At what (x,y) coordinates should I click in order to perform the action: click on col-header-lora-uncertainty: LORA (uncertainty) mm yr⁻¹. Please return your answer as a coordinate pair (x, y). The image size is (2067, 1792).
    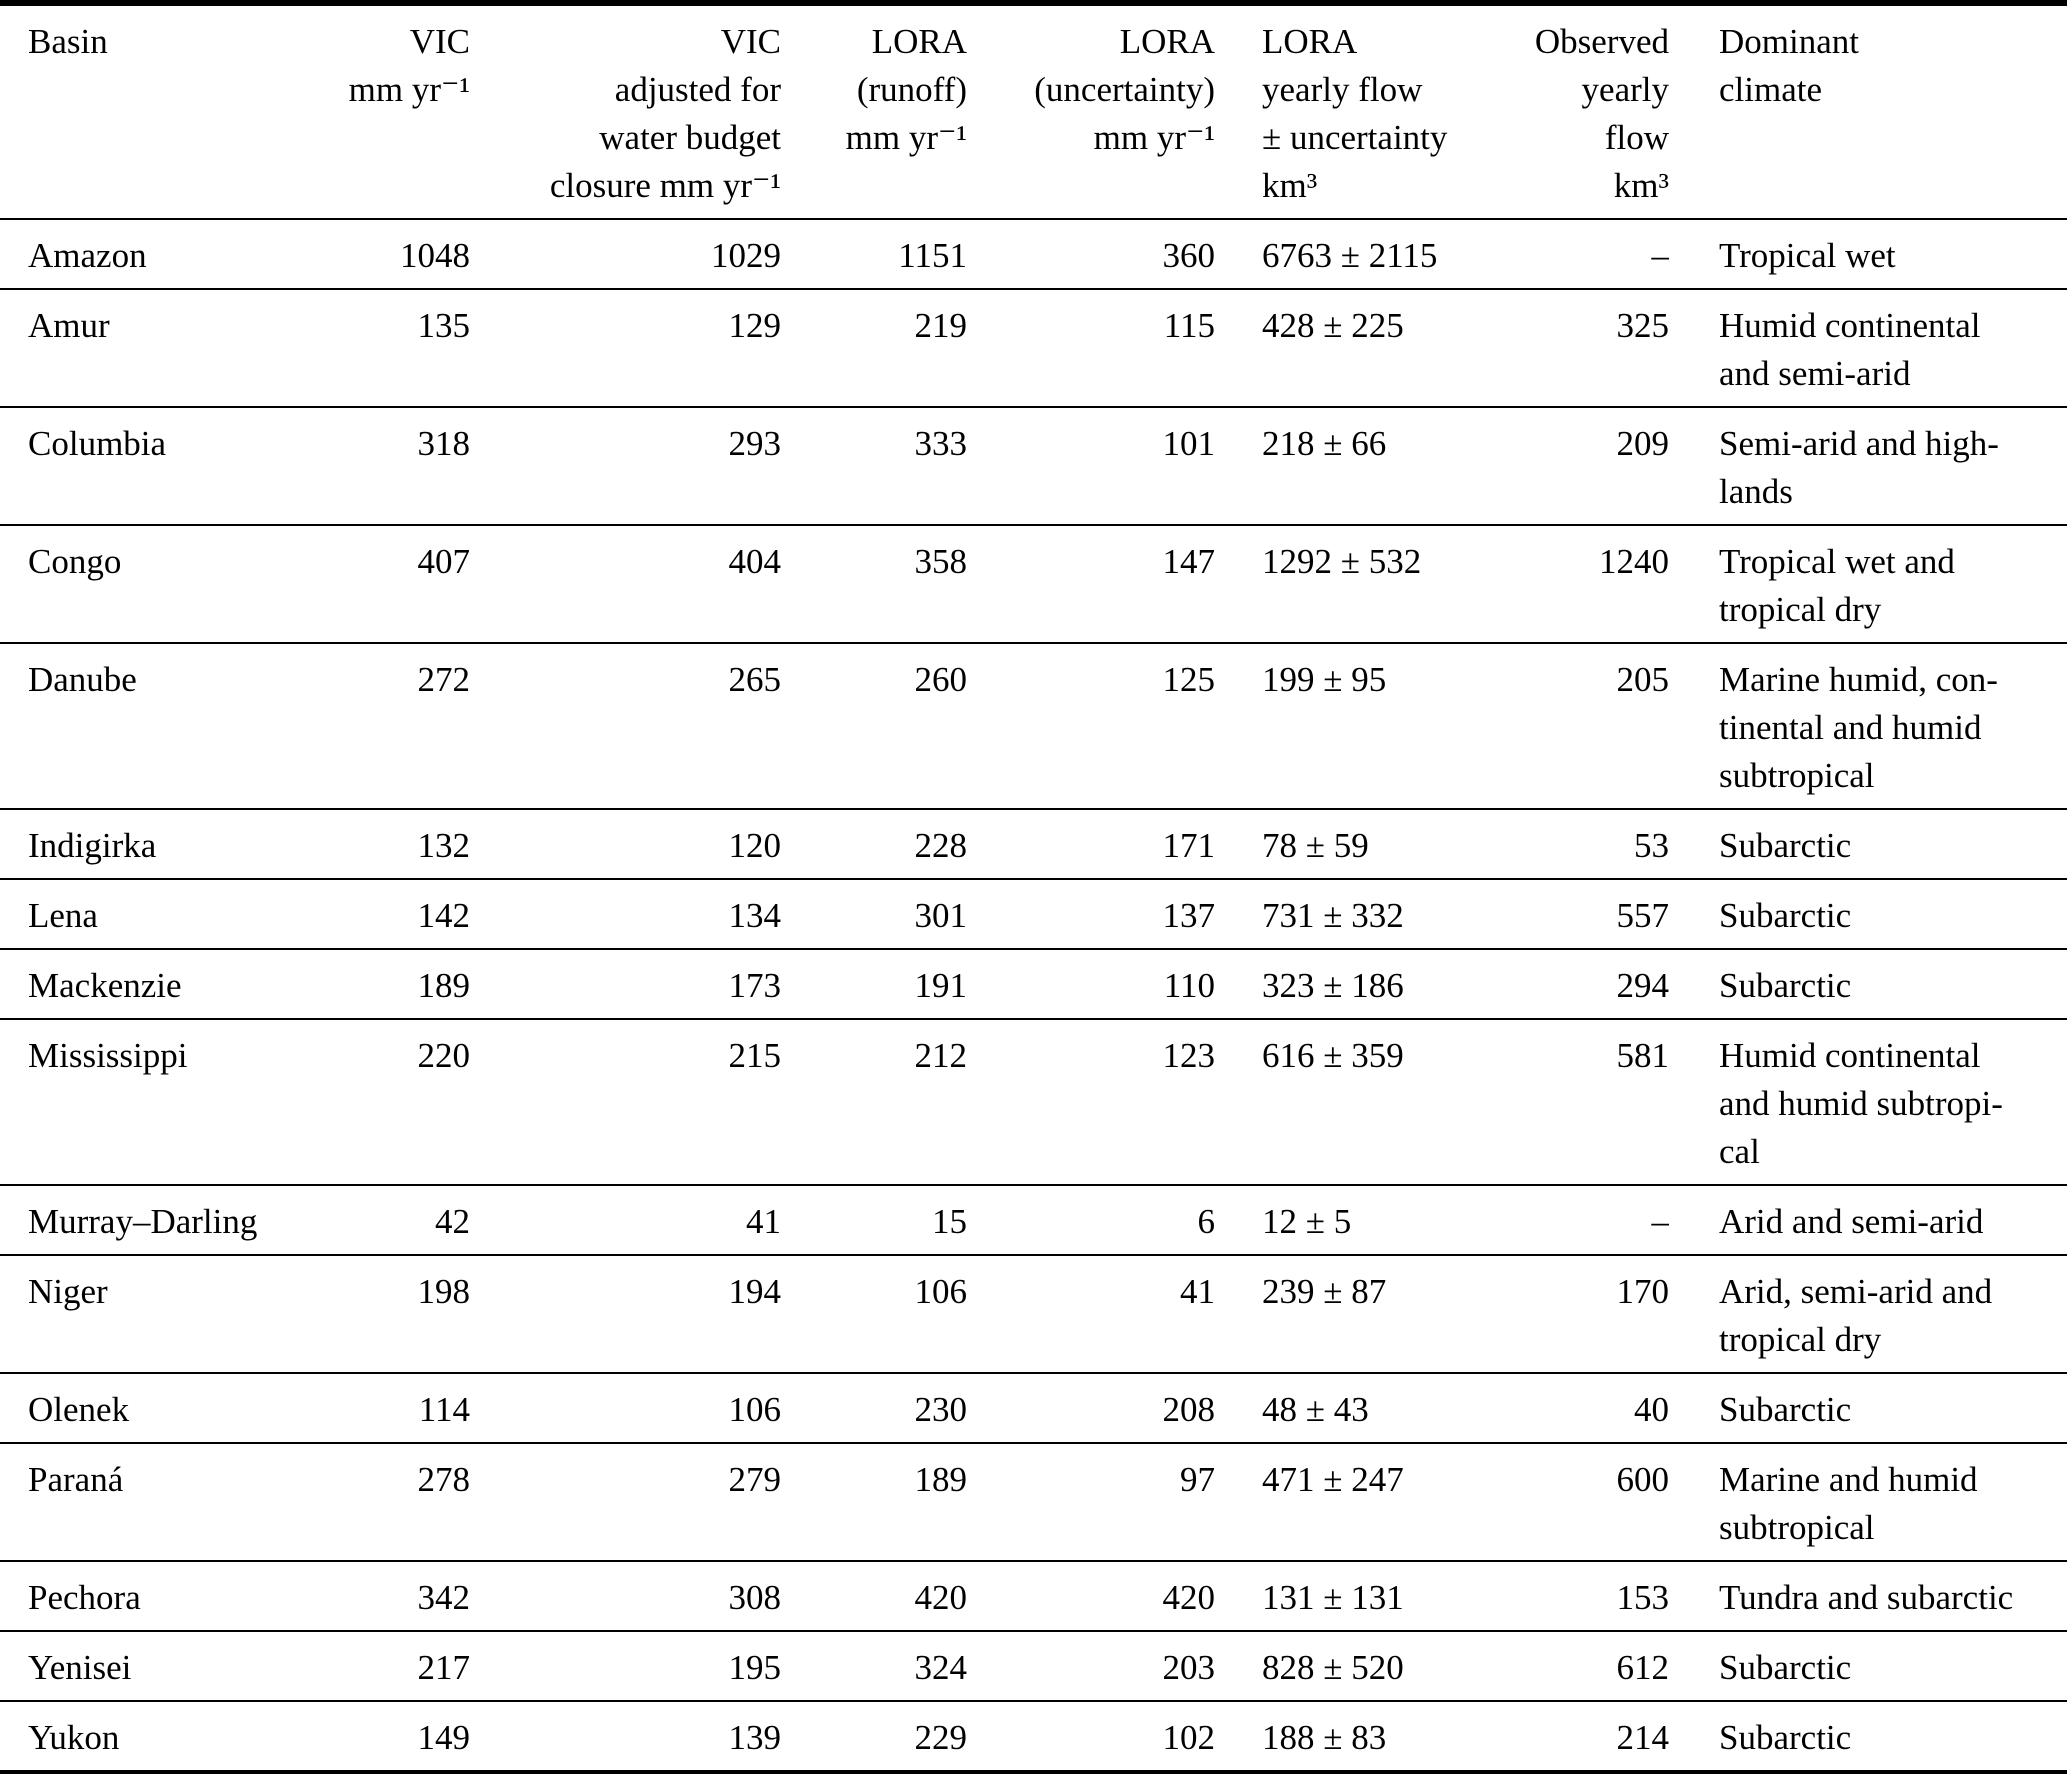
    Looking at the image, I should click on (1091, 111).